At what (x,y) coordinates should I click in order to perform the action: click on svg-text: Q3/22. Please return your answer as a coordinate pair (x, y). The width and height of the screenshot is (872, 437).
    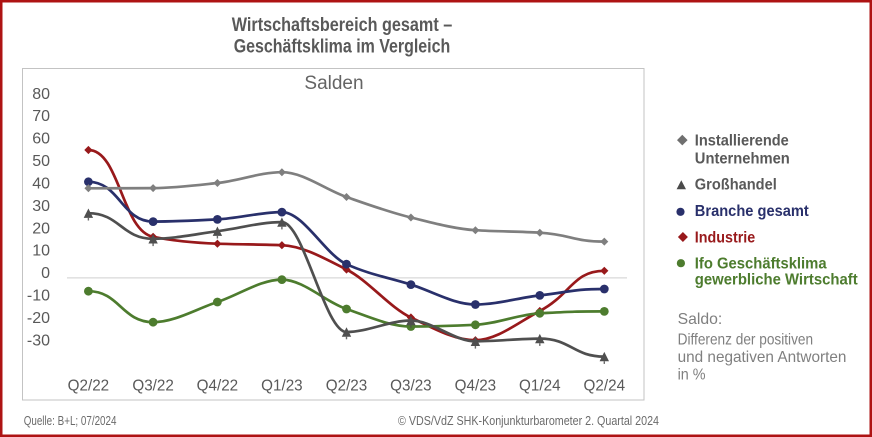
    Looking at the image, I should click on (153, 386).